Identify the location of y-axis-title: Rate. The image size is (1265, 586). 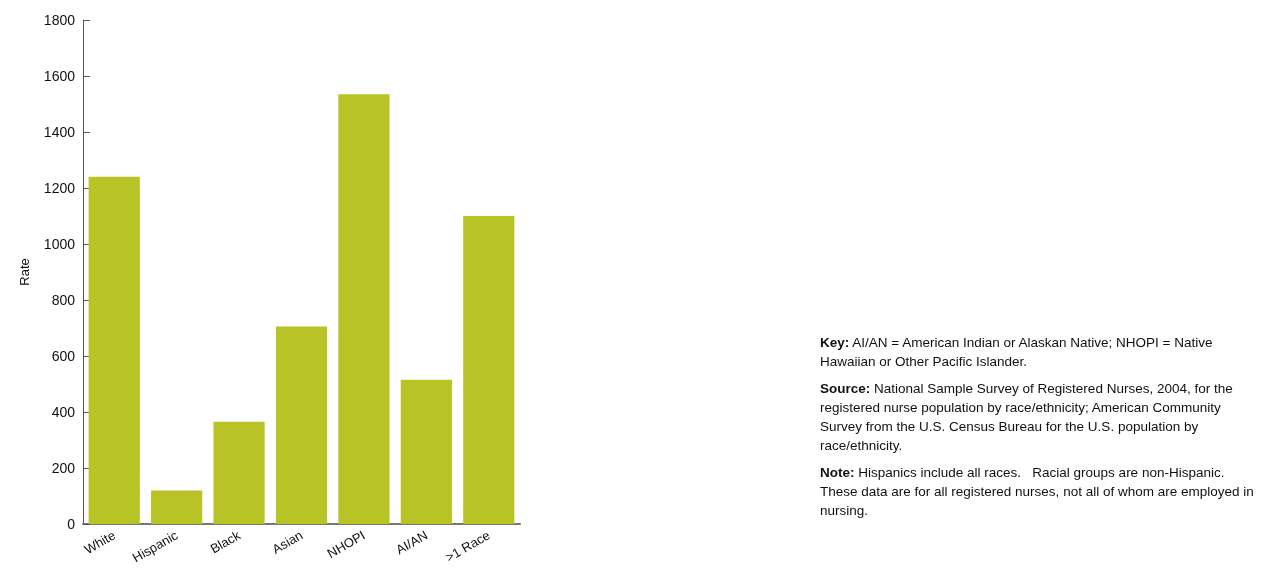
(24, 272).